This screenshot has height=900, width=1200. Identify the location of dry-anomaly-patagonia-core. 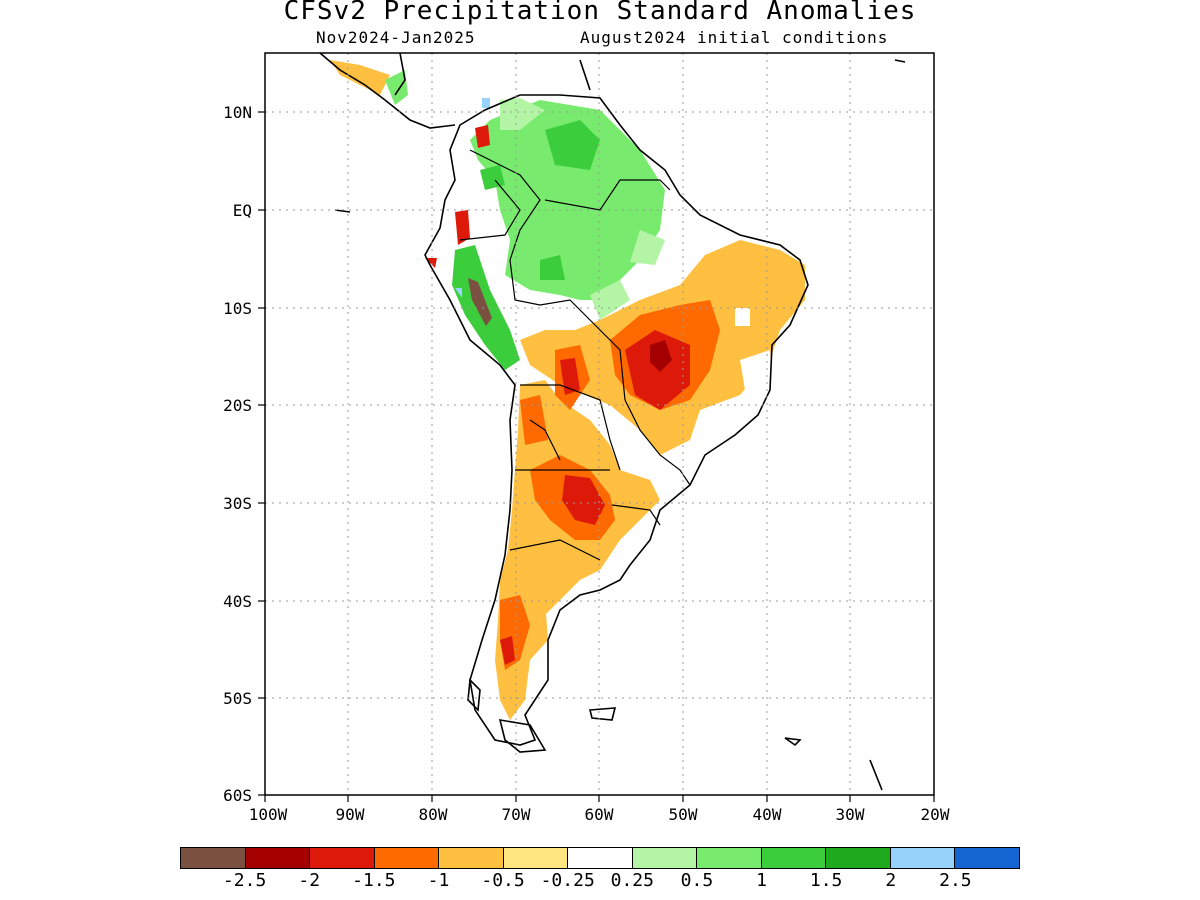
(507, 650).